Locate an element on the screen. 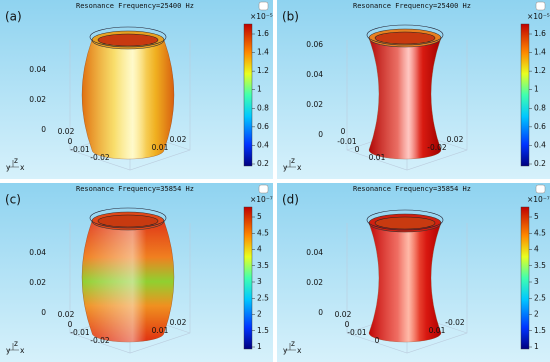 The width and height of the screenshot is (550, 362). panel-label: (b) is located at coordinates (290, 17).